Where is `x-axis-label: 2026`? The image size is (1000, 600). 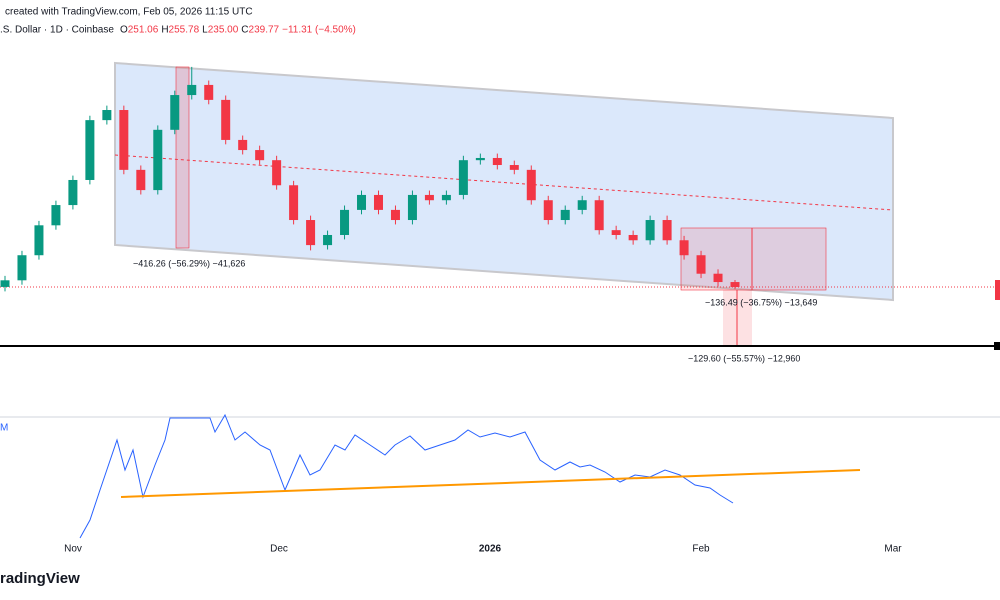
x-axis-label: 2026 is located at coordinates (490, 549).